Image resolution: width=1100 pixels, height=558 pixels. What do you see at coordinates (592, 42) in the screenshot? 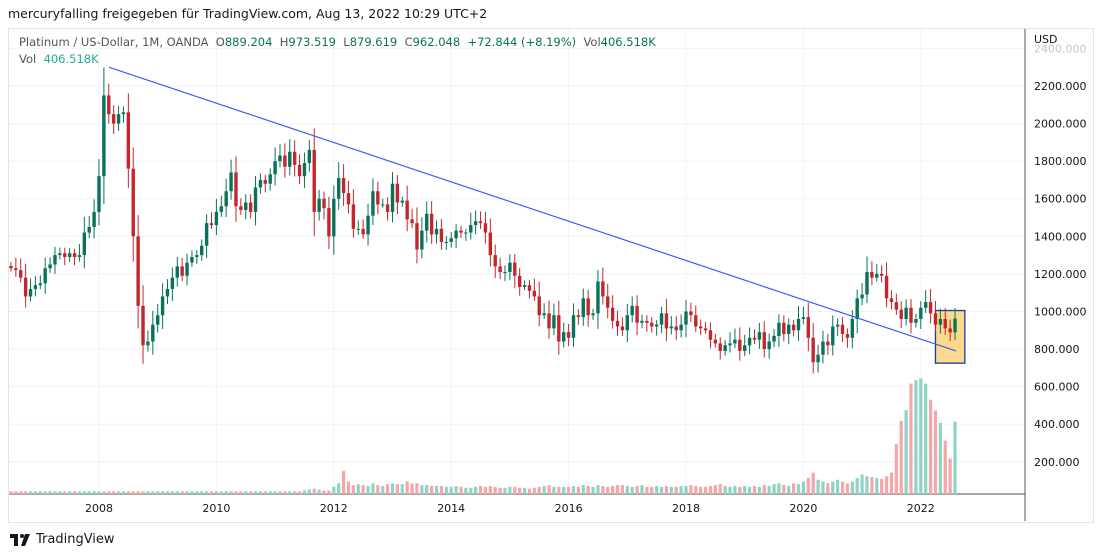
I see `vol-label: Vol` at bounding box center [592, 42].